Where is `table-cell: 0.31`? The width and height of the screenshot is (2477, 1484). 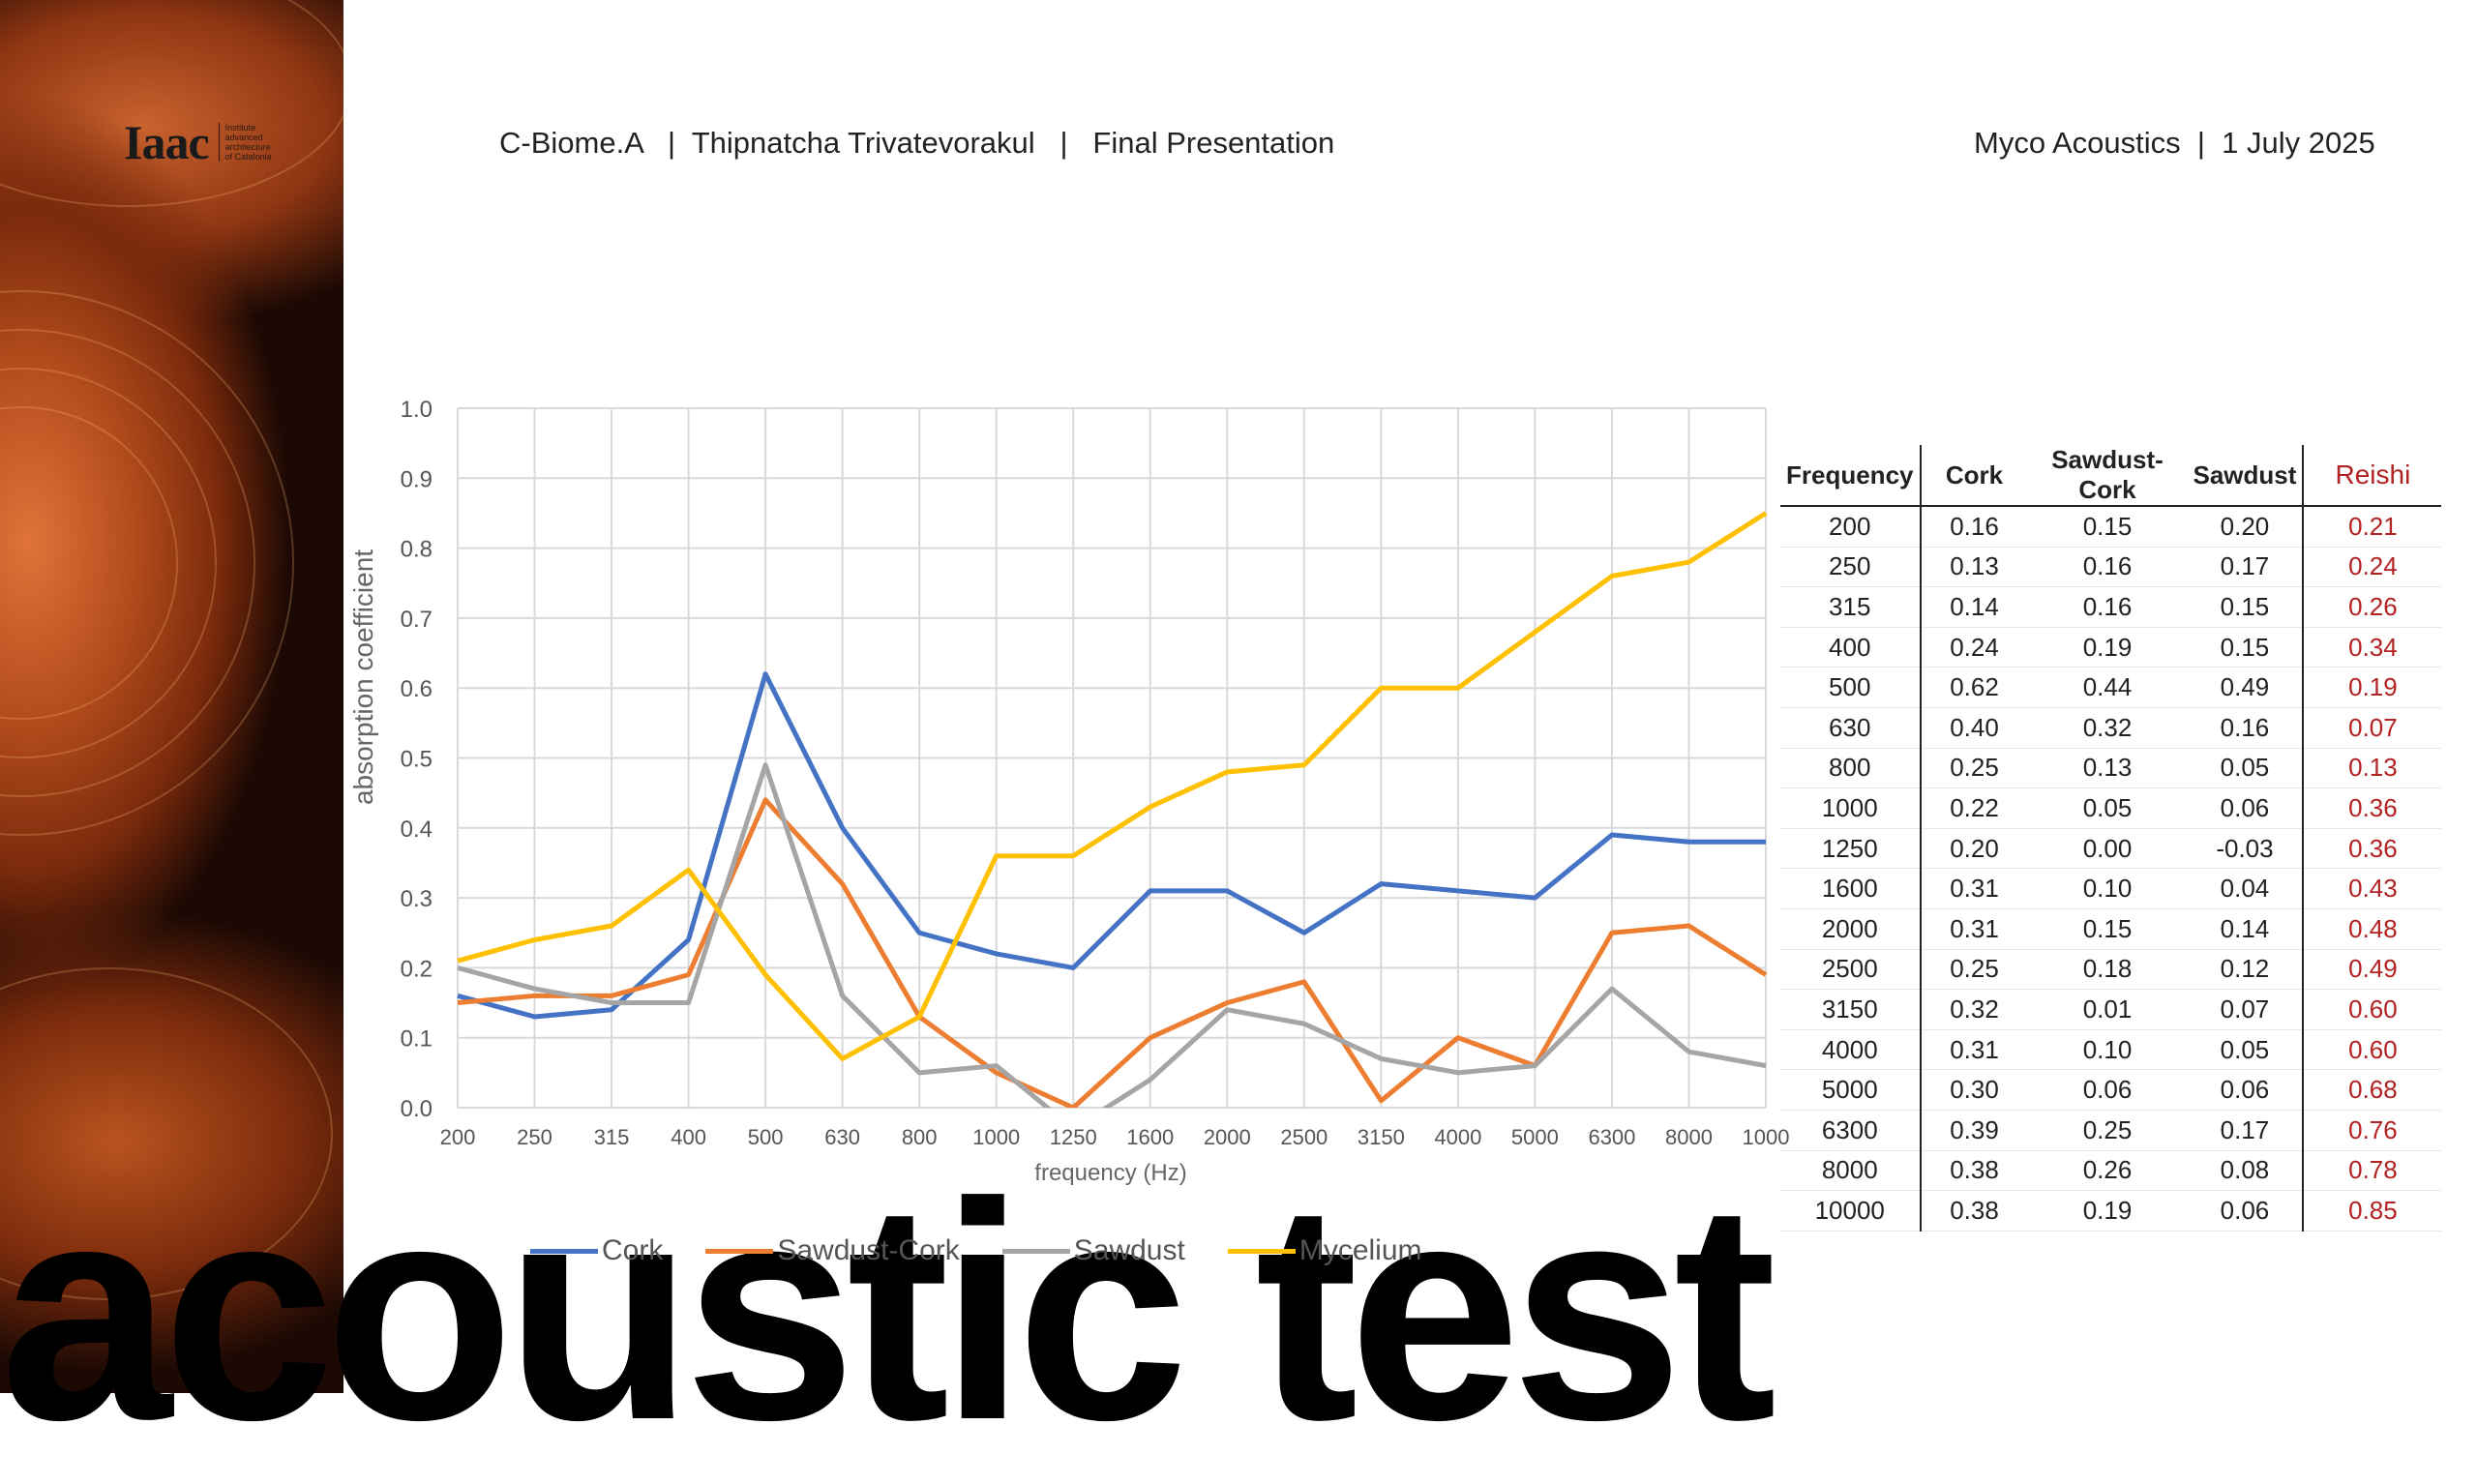
table-cell: 0.31 is located at coordinates (1974, 1050).